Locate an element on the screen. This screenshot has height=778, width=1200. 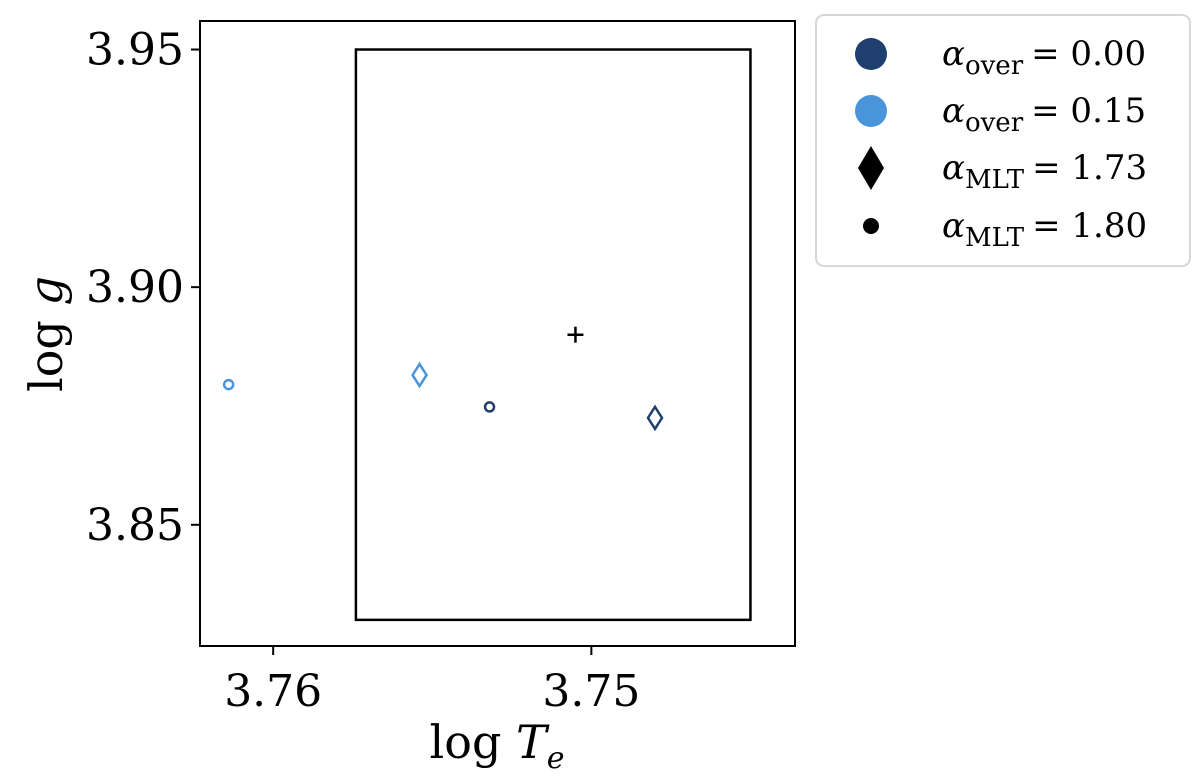
legend-marker-diamond is located at coordinates (871, 168).